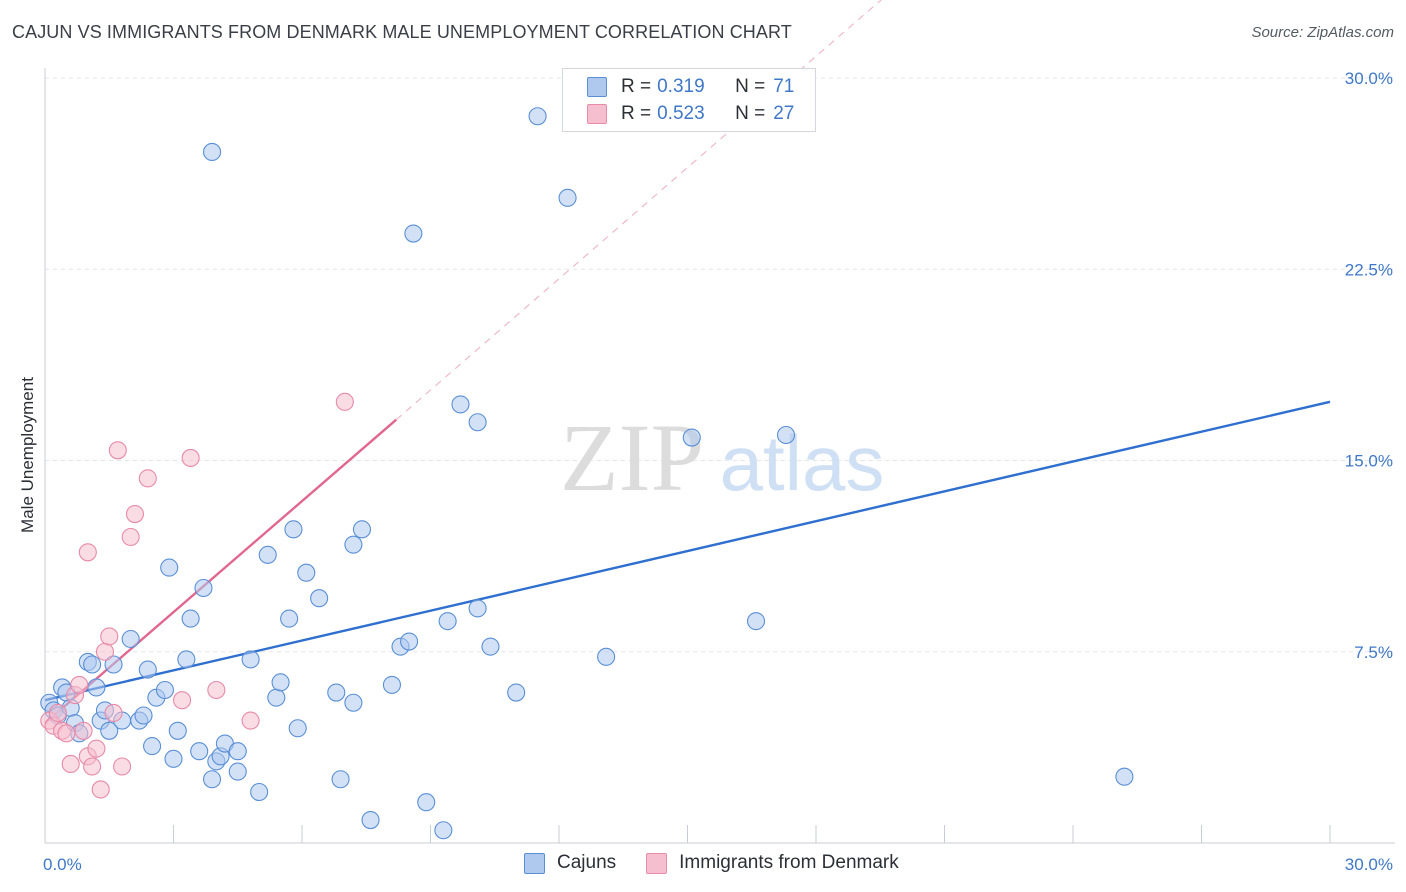 Image resolution: width=1406 pixels, height=892 pixels. I want to click on correlation-legend: R = 0.319 N = 71 R = 0.523 N = 27, so click(689, 100).